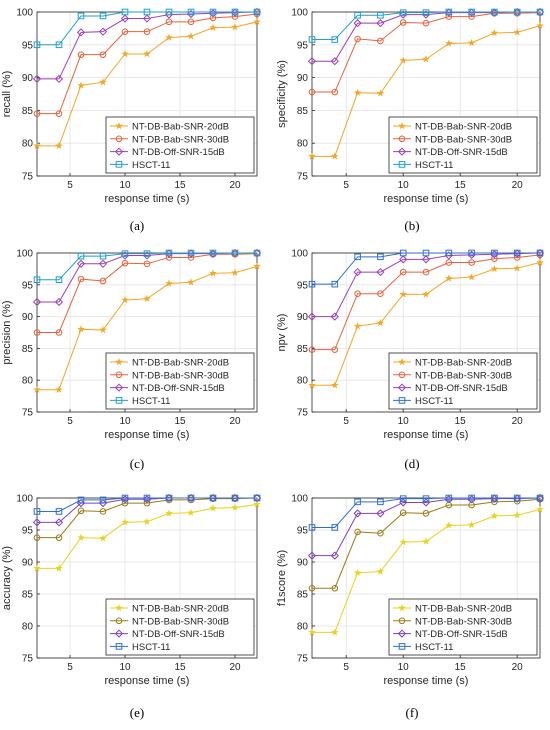 This screenshot has height=730, width=550. Describe the element at coordinates (180, 421) in the screenshot. I see `tick-label-x: 15` at that location.